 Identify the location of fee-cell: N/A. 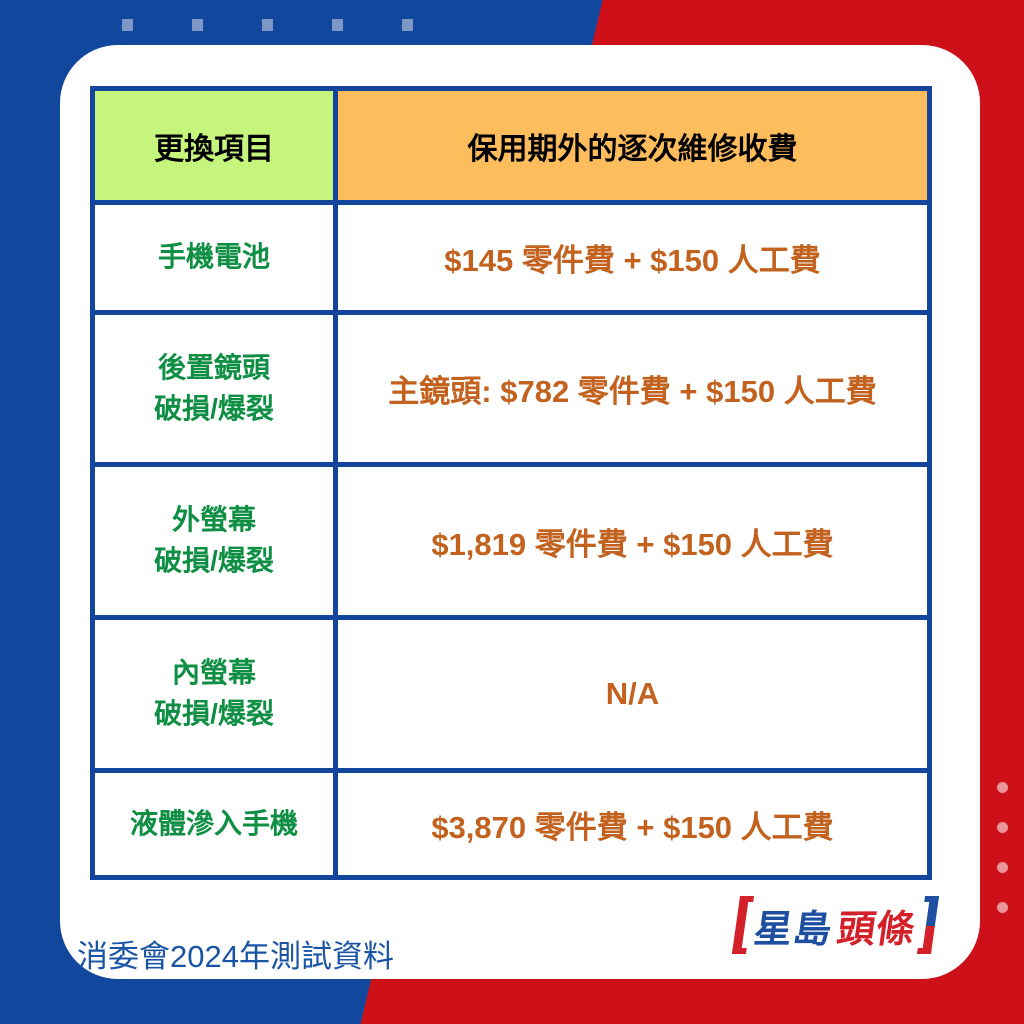
(632, 694).